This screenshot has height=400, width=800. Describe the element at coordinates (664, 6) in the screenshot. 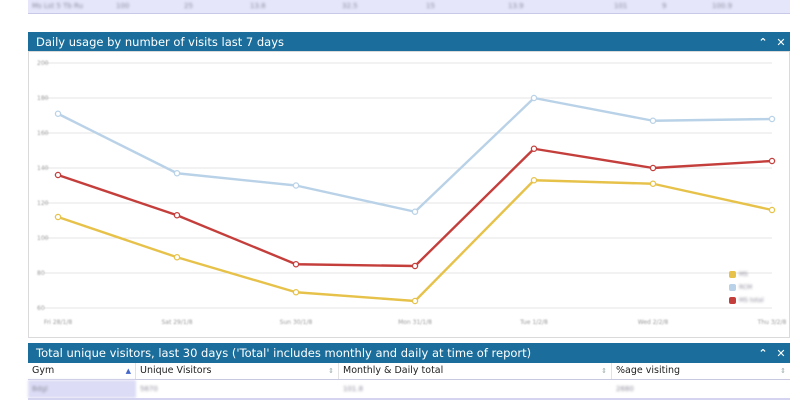

I see `top-cell: 9` at that location.